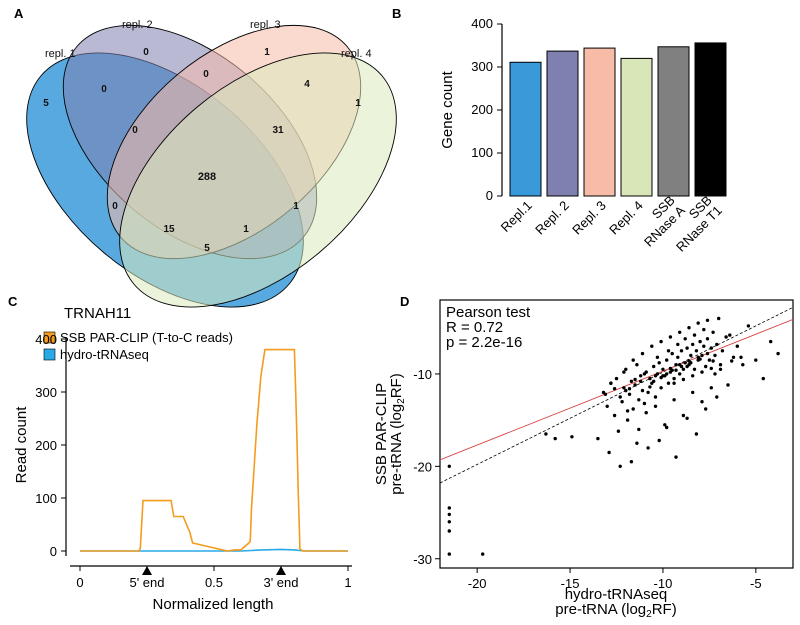 This screenshot has height=625, width=800. Describe the element at coordinates (663, 583) in the screenshot. I see `scatter-x-tick-label: -10` at that location.